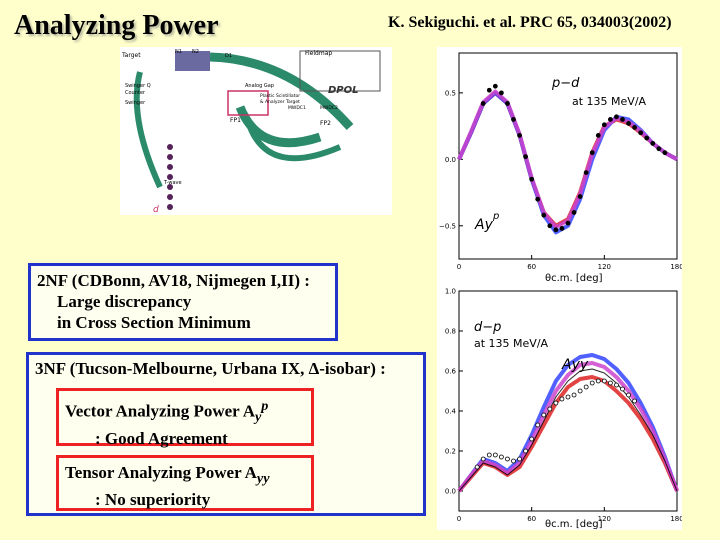  Describe the element at coordinates (450, 492) in the screenshot. I see `ayy-y-tick-label: 0.0` at that location.